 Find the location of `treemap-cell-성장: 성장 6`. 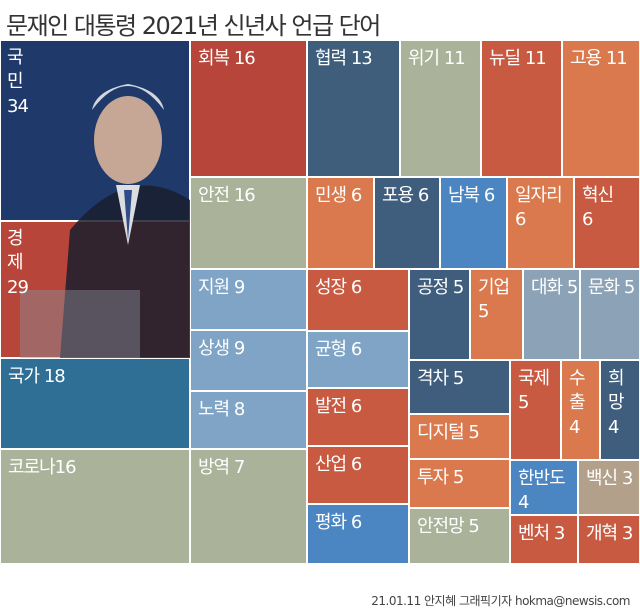

treemap-cell-성장: 성장 6 is located at coordinates (358, 300).